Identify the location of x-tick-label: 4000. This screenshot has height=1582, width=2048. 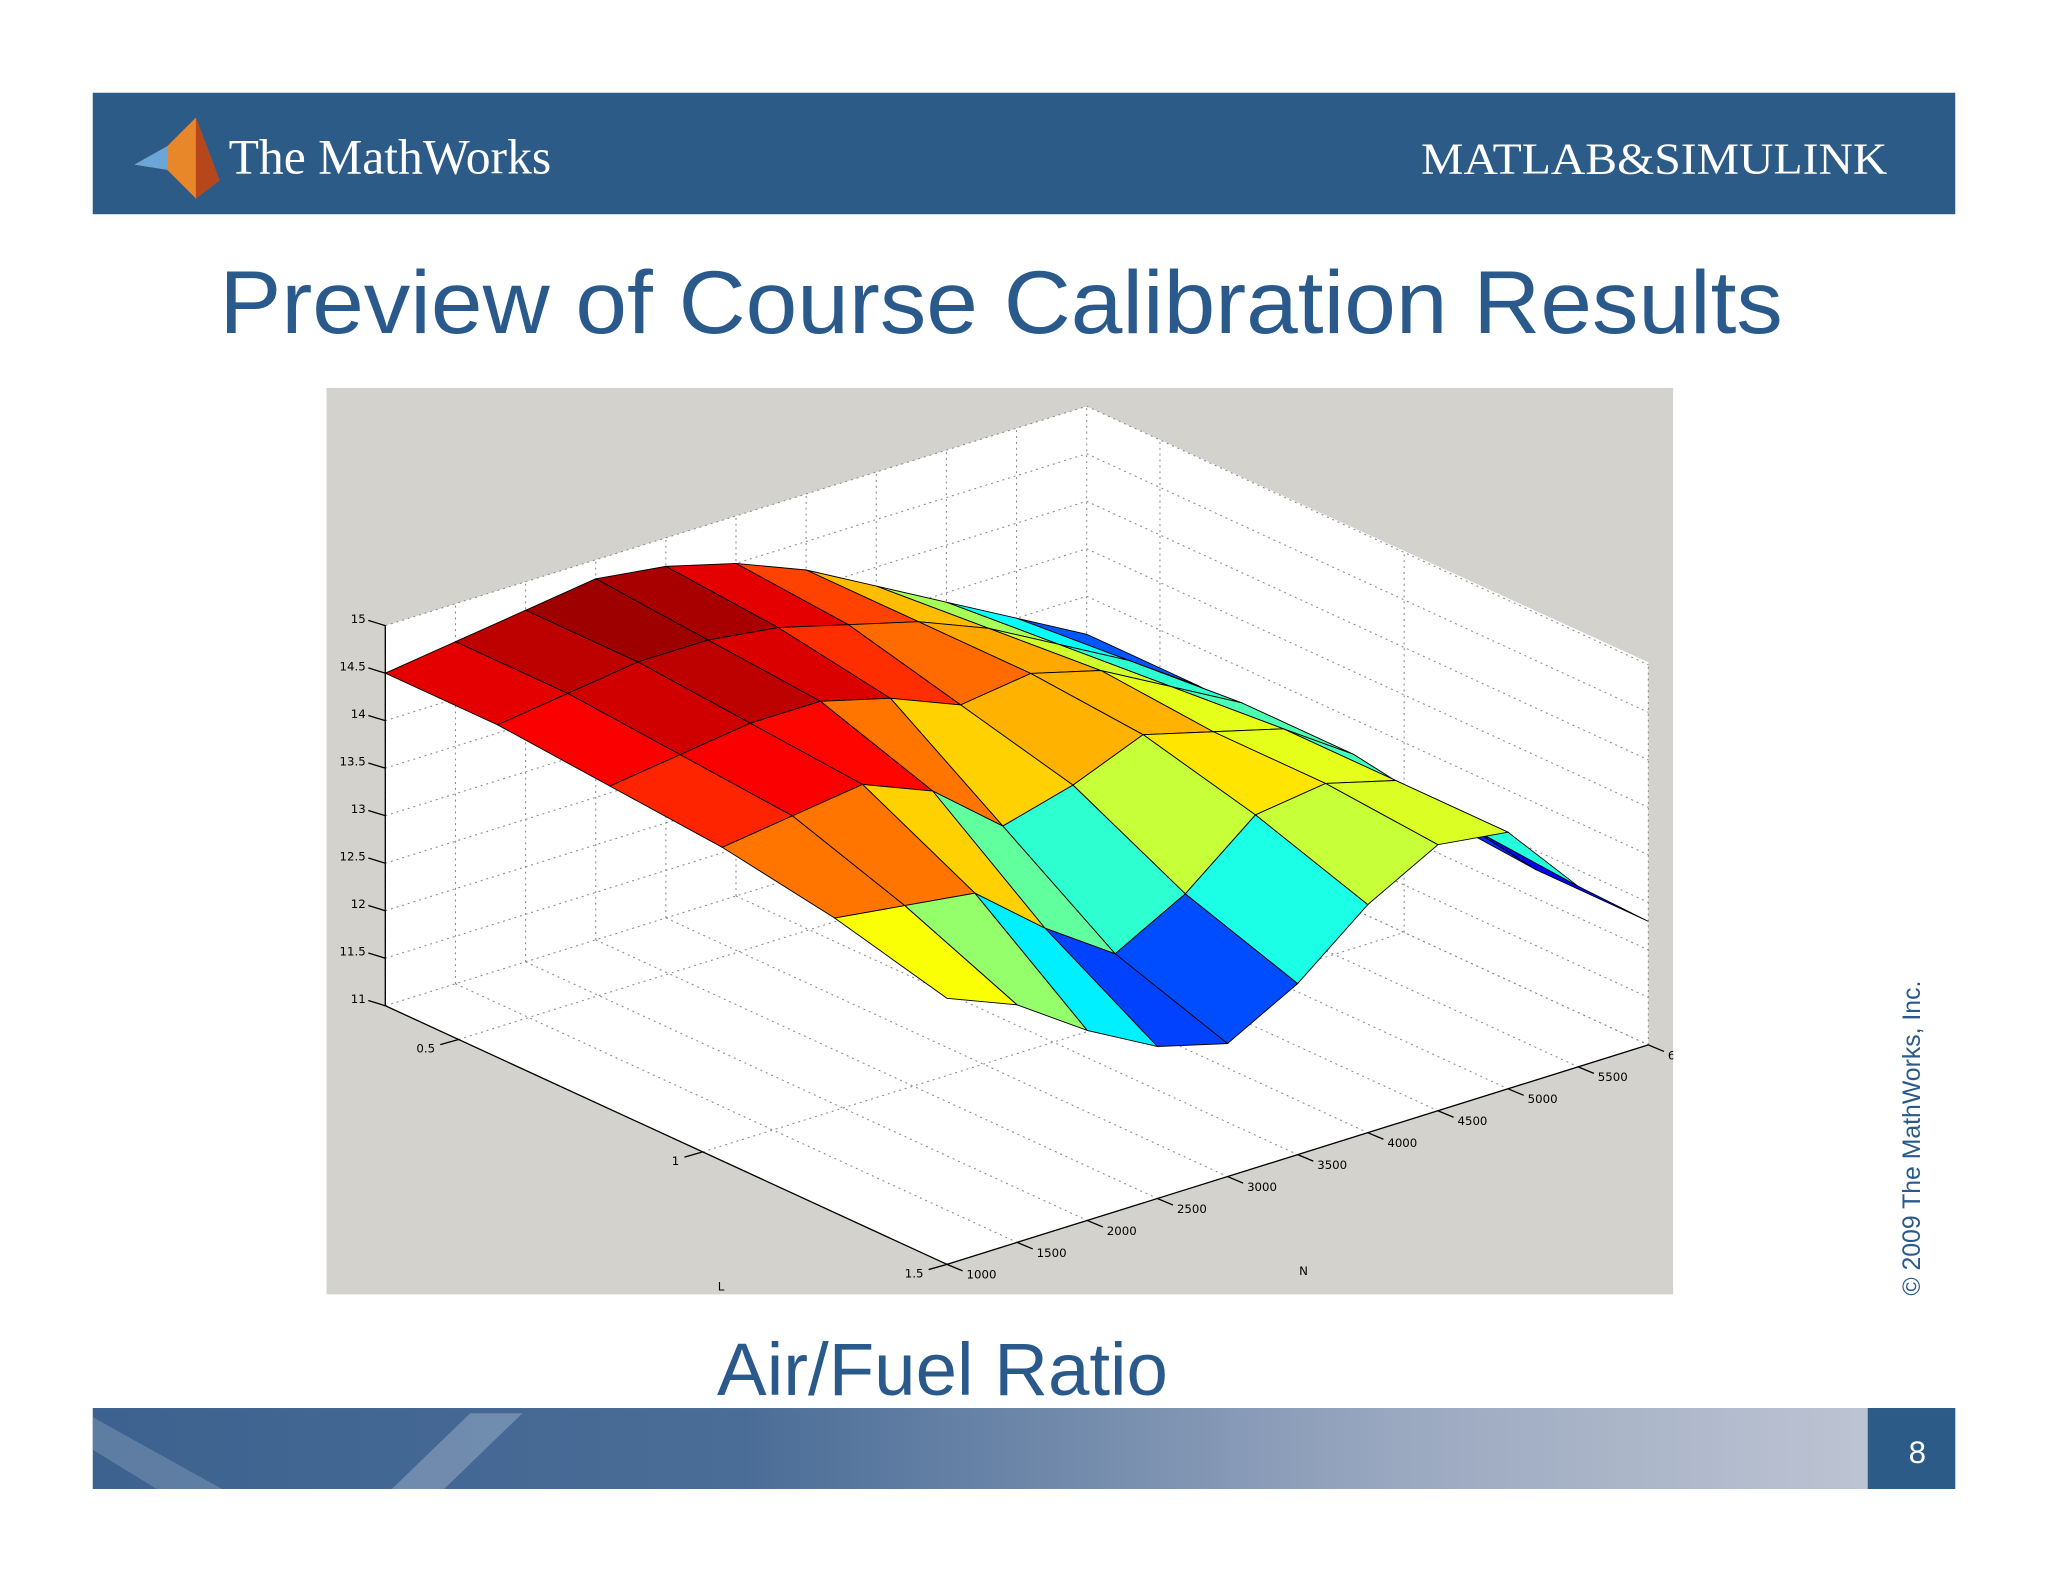
(1402, 1143).